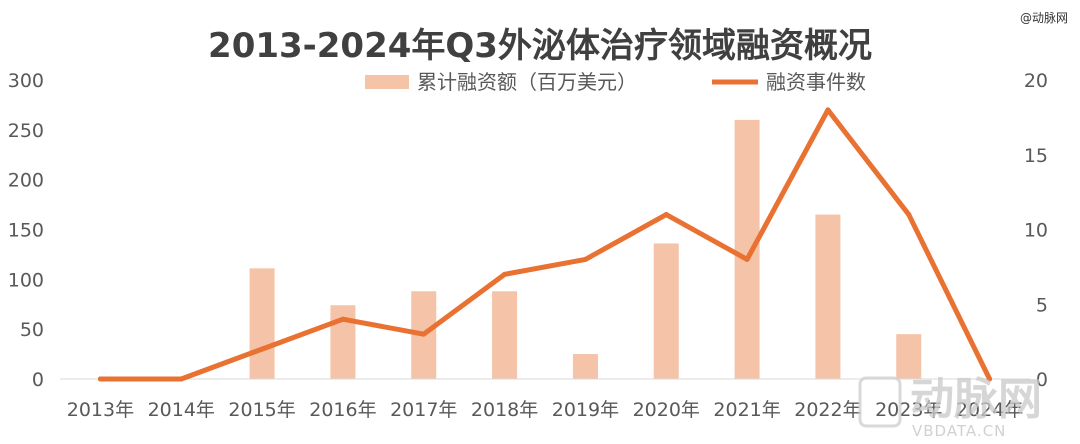  I want to click on x-tick-label: 2016年, so click(342, 410).